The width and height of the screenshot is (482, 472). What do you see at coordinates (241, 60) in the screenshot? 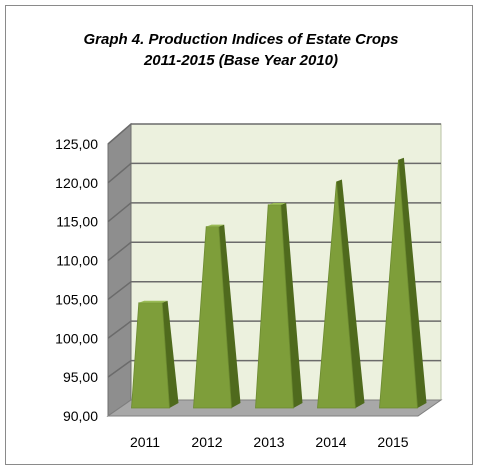
I see `chart-title-line-2: 2011-2015 (Base Year 2010)` at bounding box center [241, 60].